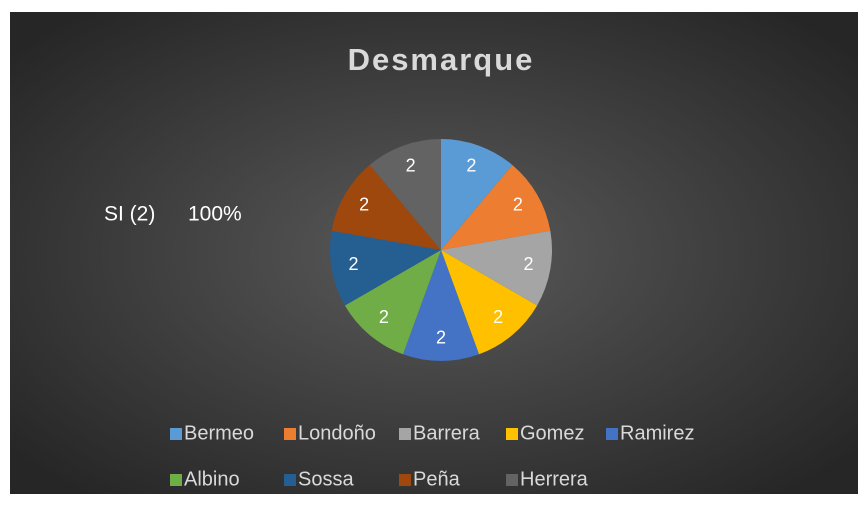 This screenshot has width=868, height=506. I want to click on legend-label: Bermeo, so click(219, 433).